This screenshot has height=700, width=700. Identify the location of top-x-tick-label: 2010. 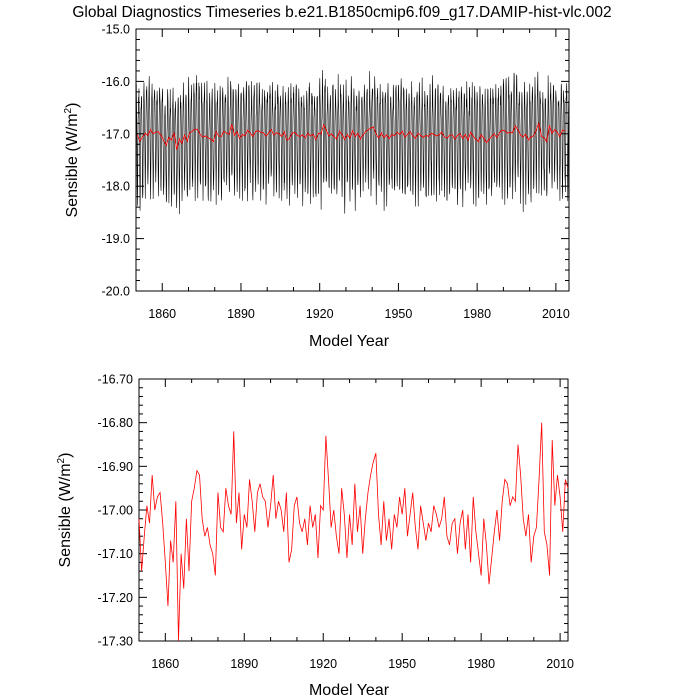
(556, 314).